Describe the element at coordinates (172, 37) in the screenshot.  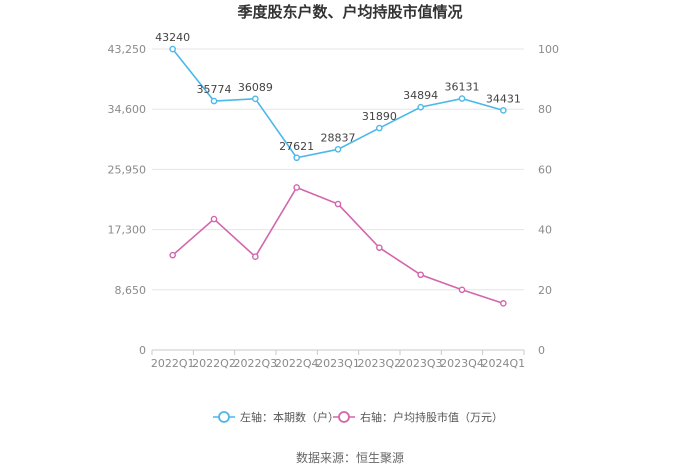
I see `data-label: 43240` at that location.